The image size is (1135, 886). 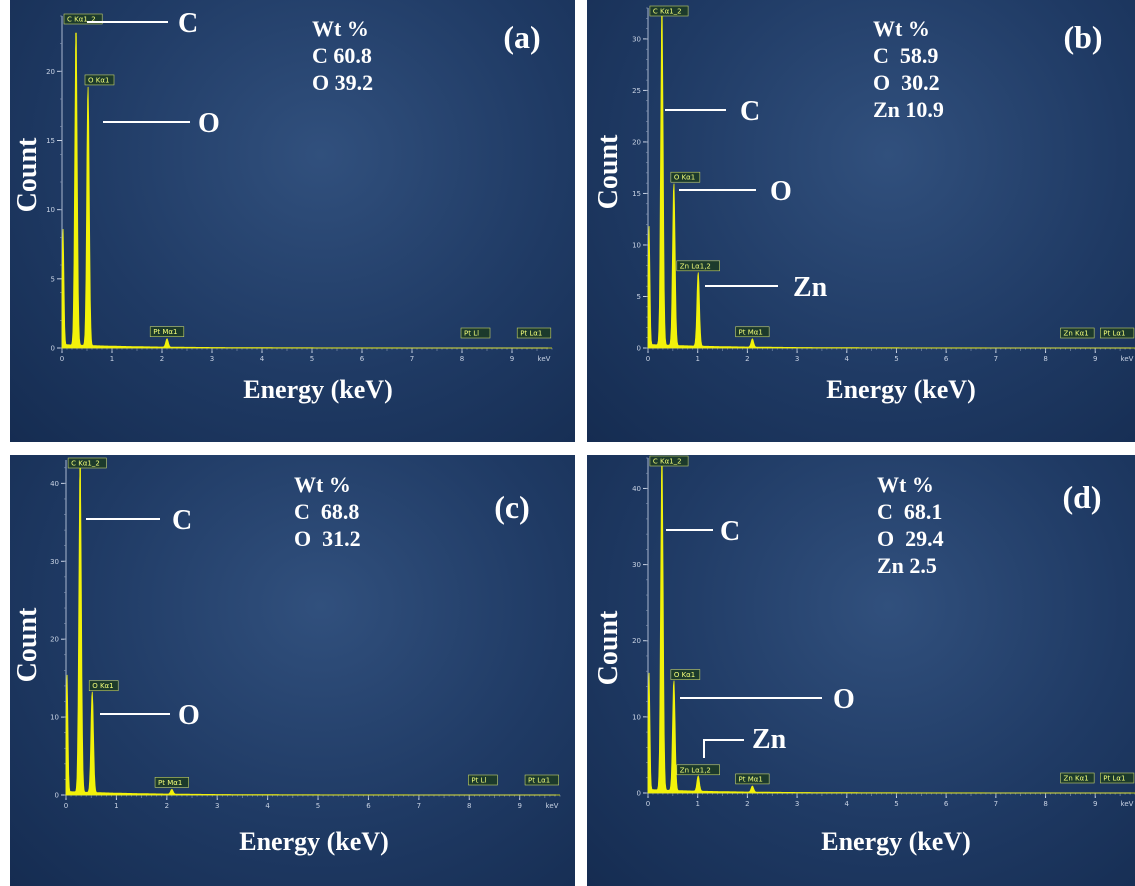 What do you see at coordinates (327, 538) in the screenshot?
I see `composition-line: O 31.2` at bounding box center [327, 538].